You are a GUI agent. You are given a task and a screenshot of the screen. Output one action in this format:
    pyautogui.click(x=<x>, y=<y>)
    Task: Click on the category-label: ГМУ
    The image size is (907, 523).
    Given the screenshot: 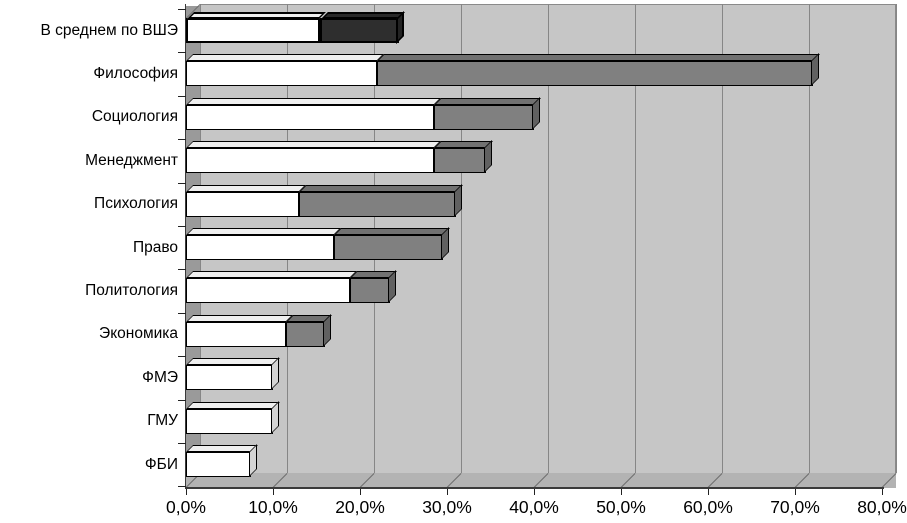 What is the action you would take?
    pyautogui.click(x=162, y=421)
    